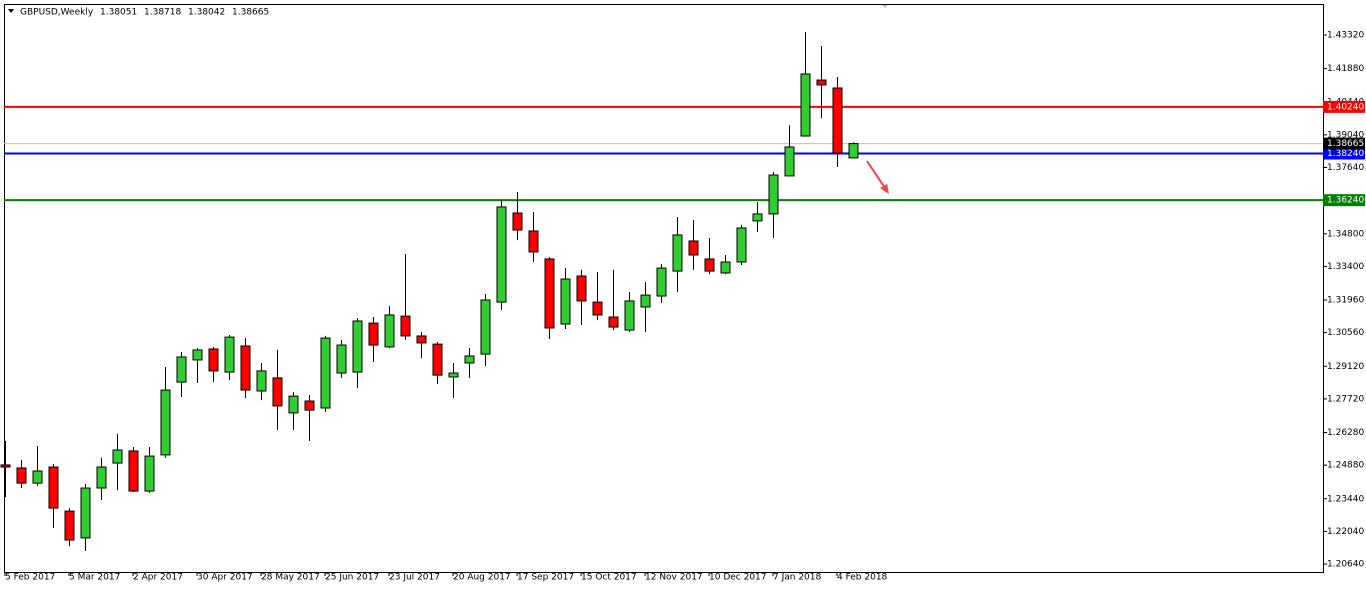 The width and height of the screenshot is (1366, 593). What do you see at coordinates (609, 578) in the screenshot?
I see `x-tick-label: 15 Oct 2017` at bounding box center [609, 578].